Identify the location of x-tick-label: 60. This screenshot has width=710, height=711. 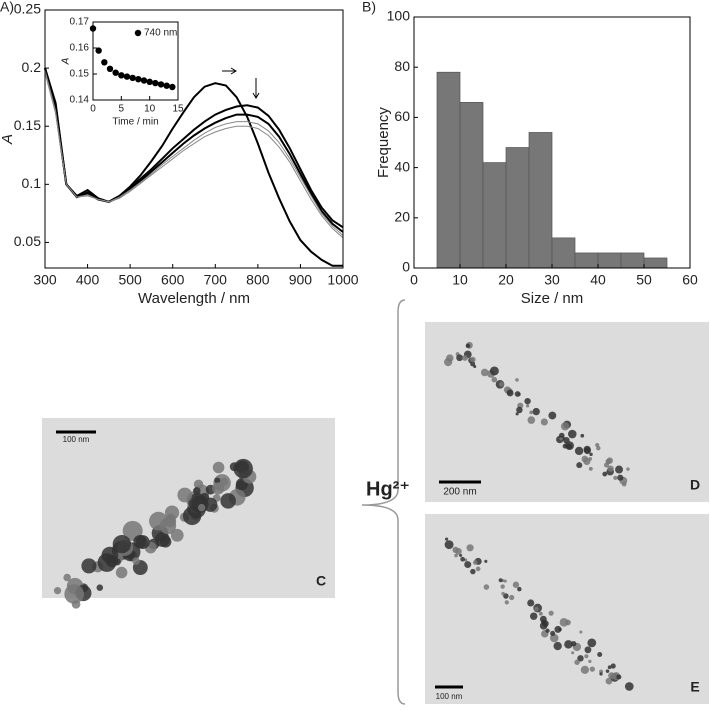
(690, 279).